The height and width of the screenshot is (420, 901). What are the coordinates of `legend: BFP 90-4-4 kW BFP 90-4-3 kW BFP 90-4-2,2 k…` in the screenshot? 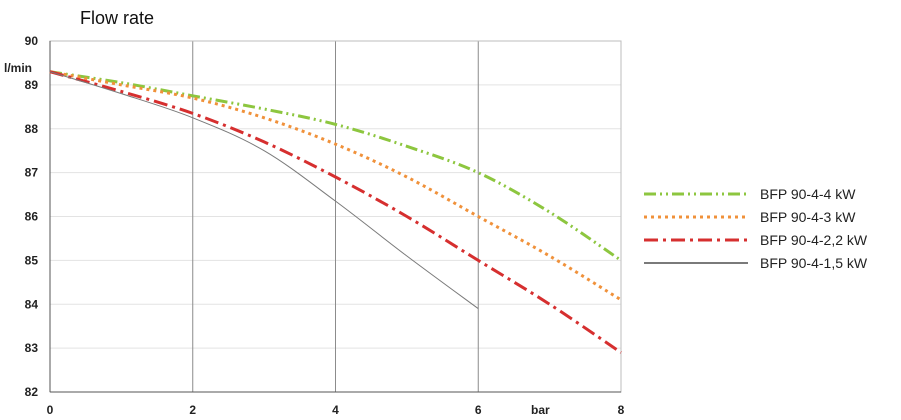 It's located at (756, 228).